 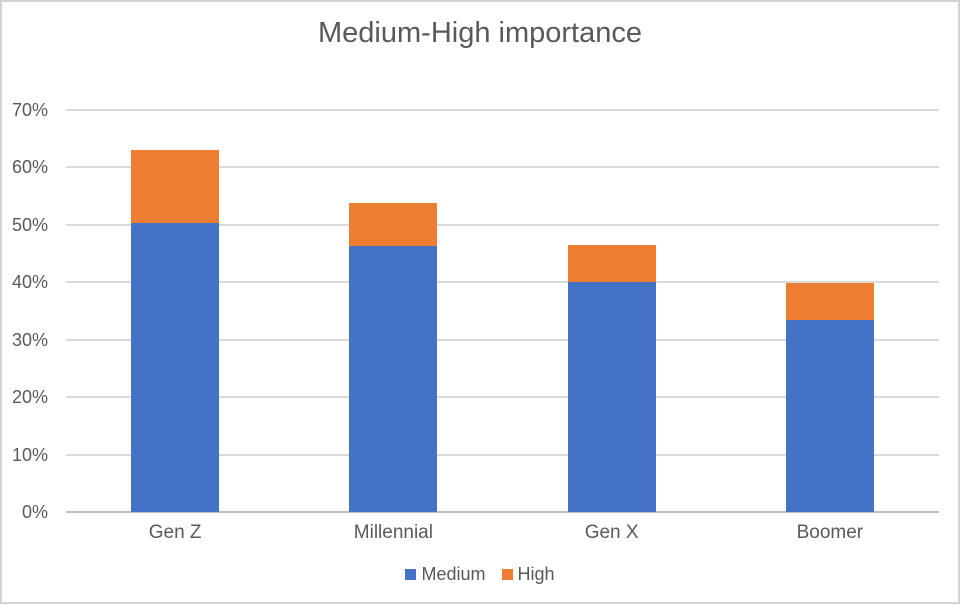 I want to click on chart-title: Medium-High importance, so click(x=480, y=33).